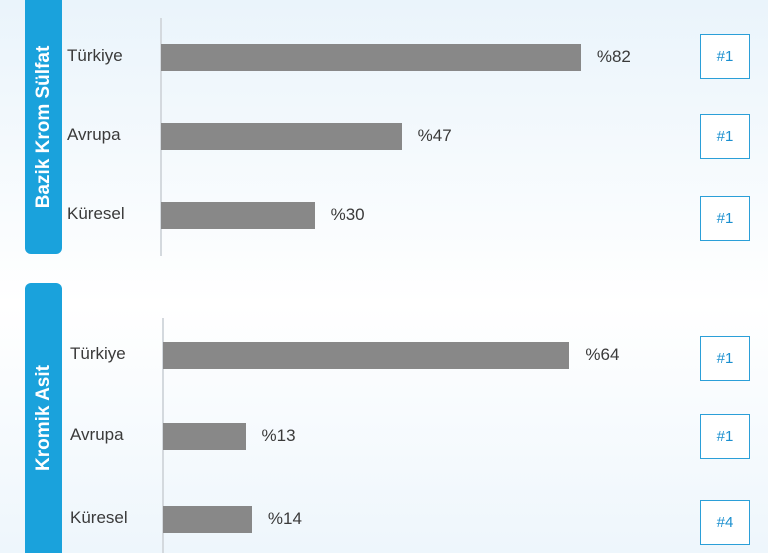 The height and width of the screenshot is (553, 768). I want to click on section-tab: Kromik Asit, so click(43, 418).